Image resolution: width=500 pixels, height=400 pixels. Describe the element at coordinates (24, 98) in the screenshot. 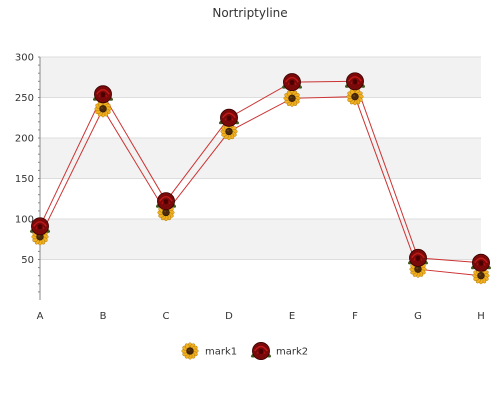

I see `y-tick-label: 250` at that location.